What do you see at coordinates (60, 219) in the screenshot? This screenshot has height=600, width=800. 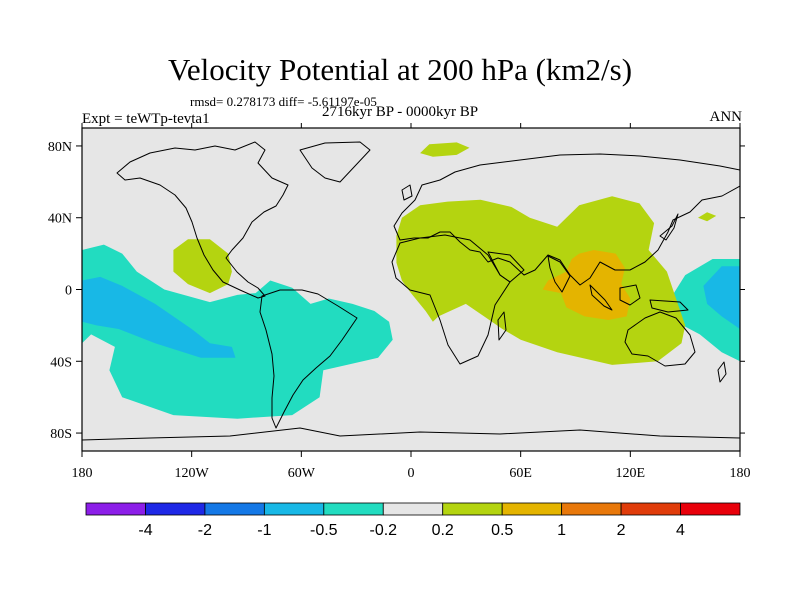 I see `y-tick-label: 40N` at bounding box center [60, 219].